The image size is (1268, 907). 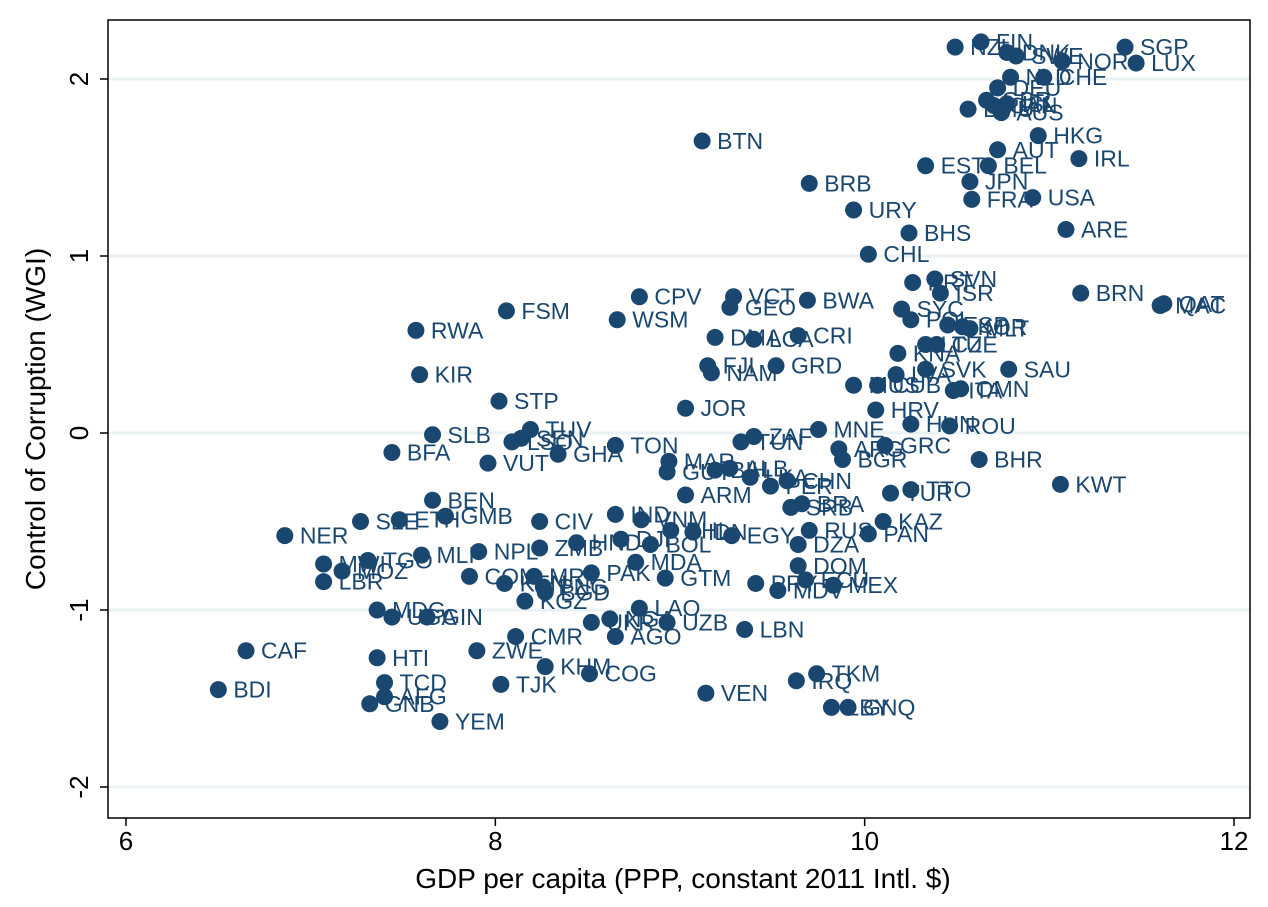 I want to click on point-label-deu: DEU, so click(x=1037, y=88).